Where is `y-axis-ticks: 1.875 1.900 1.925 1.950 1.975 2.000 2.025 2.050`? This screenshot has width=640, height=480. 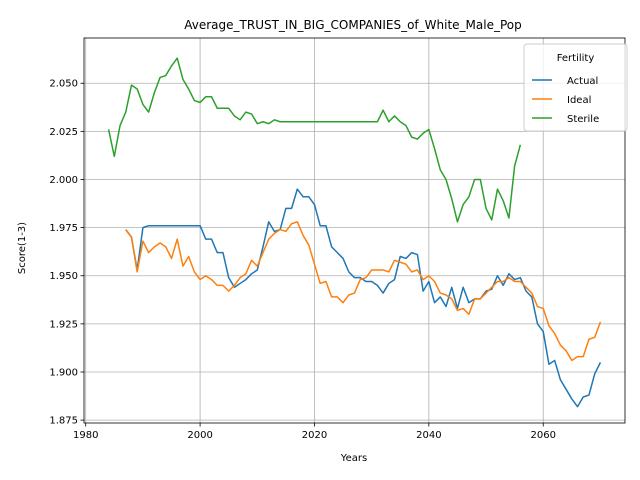 y-axis-ticks: 1.875 1.900 1.925 1.950 1.975 2.000 2.025 2.050 is located at coordinates (66, 253).